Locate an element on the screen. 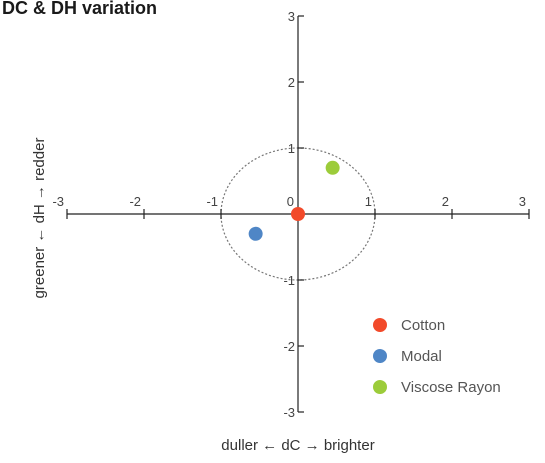 This screenshot has width=545, height=463. chart-title: DC & DH variation is located at coordinates (79, 9).